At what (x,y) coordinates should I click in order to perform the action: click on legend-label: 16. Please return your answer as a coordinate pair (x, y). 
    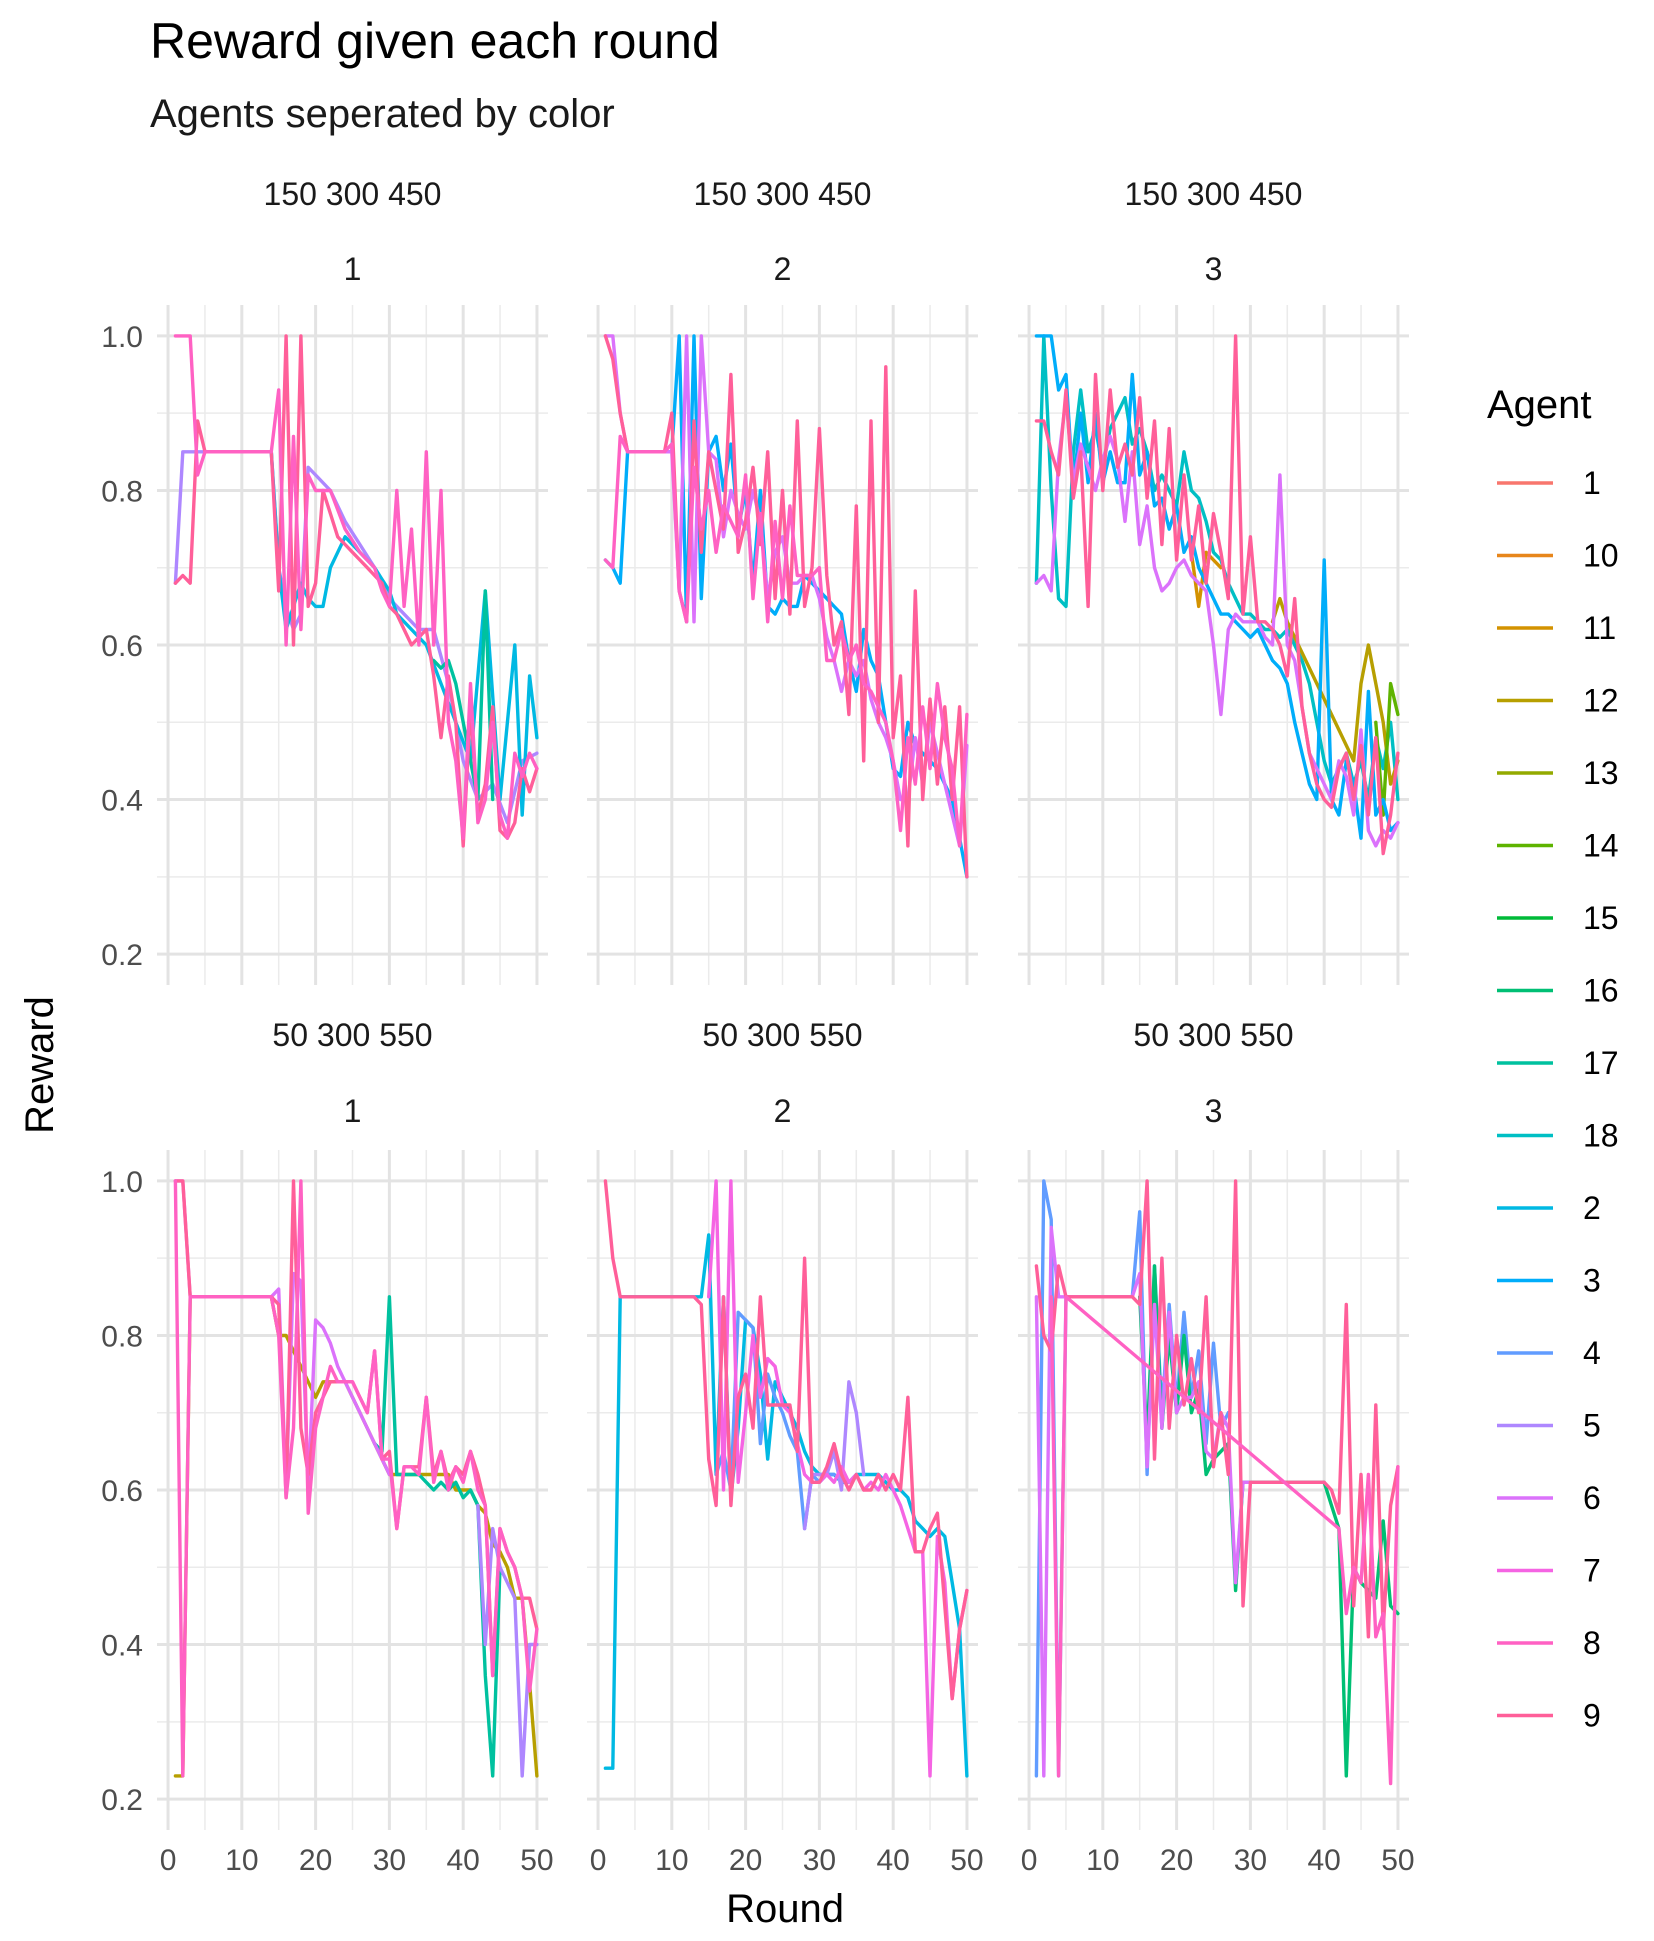
    Looking at the image, I should click on (1601, 991).